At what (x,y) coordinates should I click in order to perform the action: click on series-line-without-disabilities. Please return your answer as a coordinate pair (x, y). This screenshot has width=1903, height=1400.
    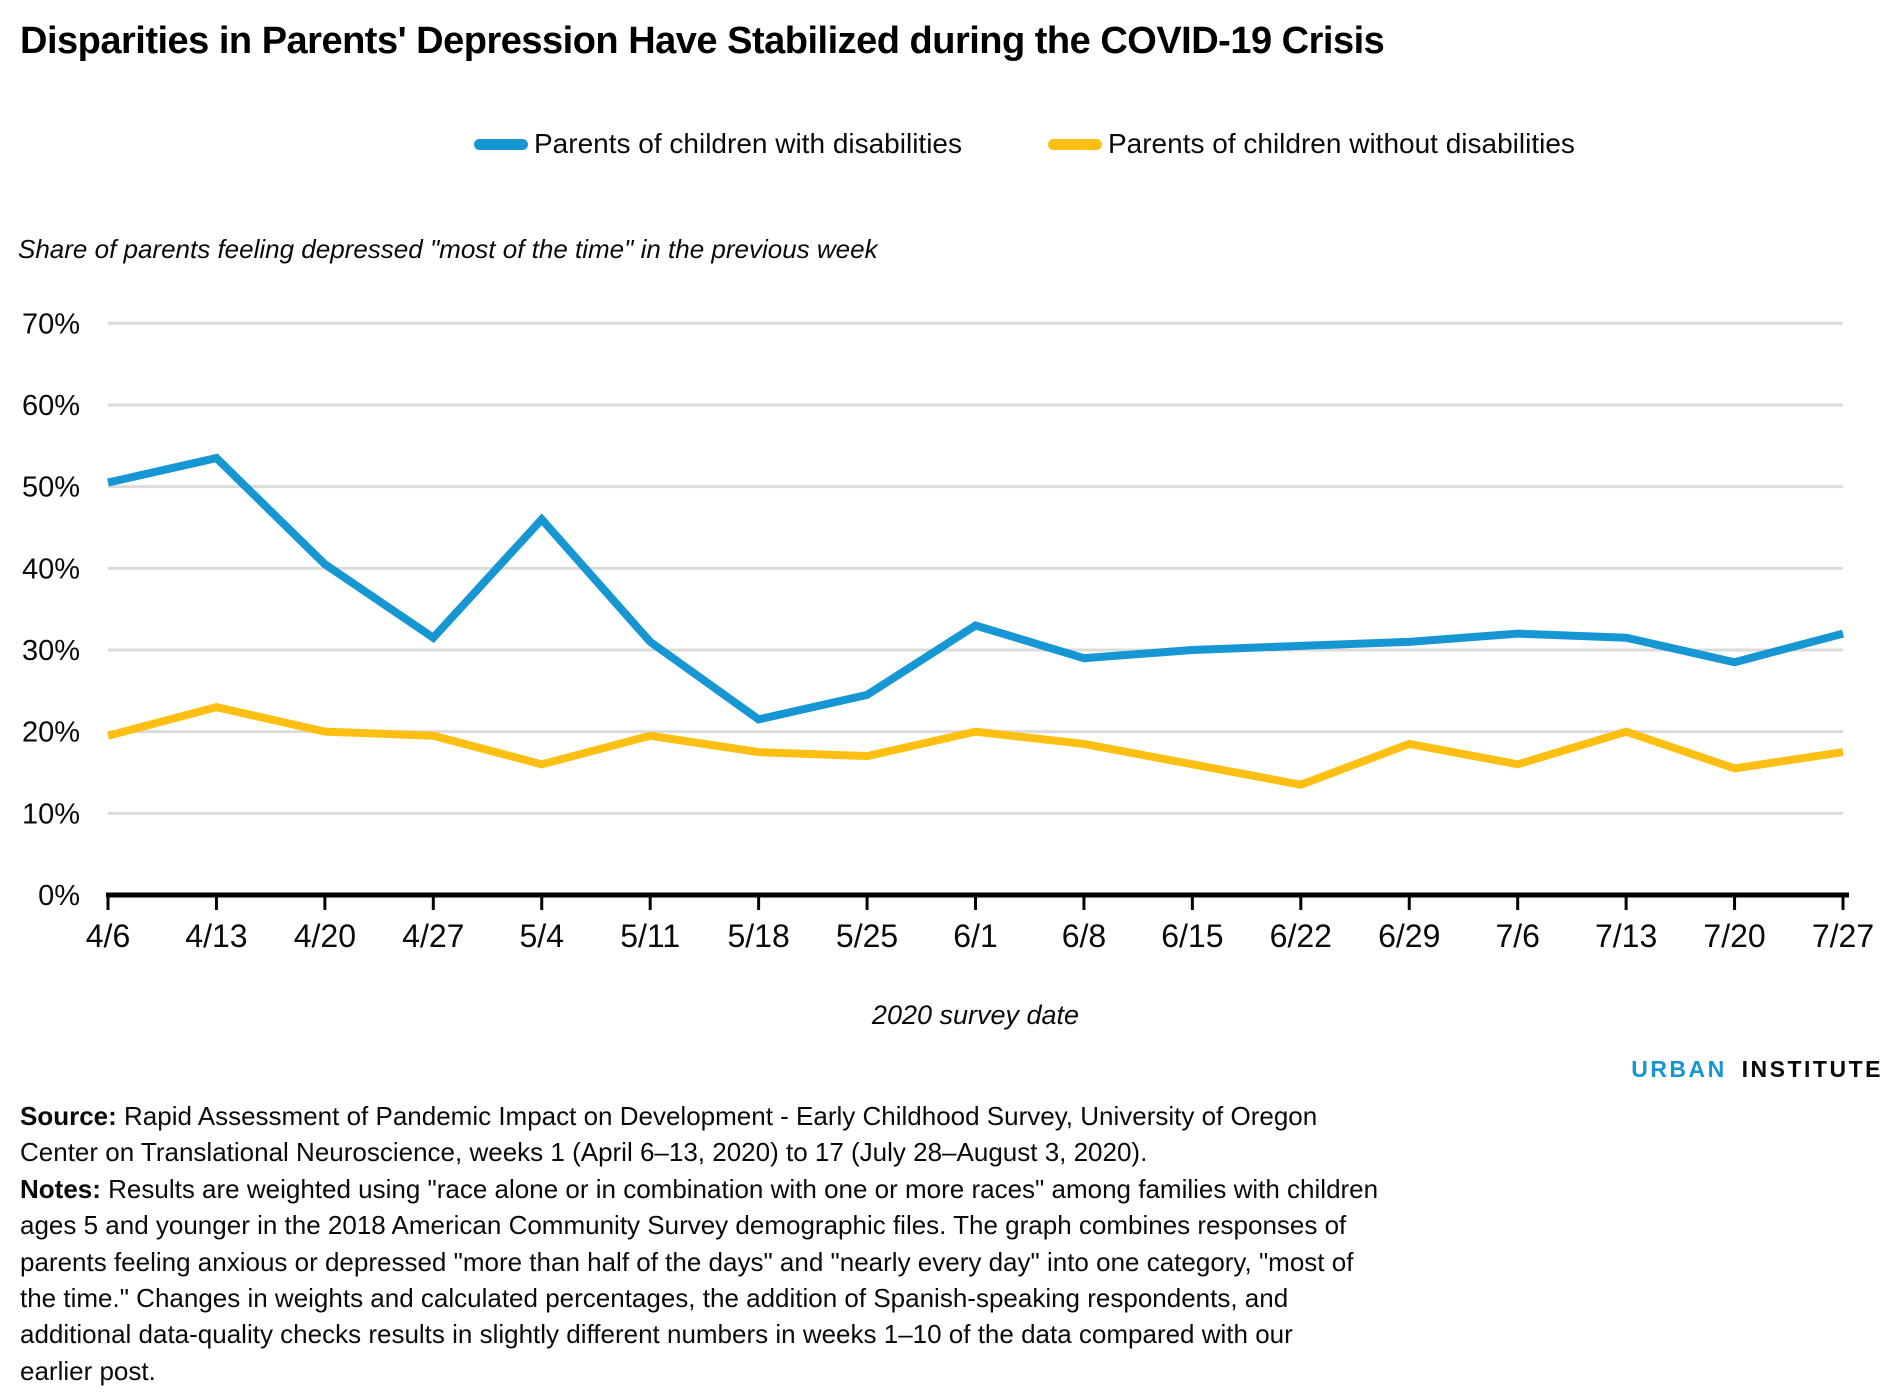
    Looking at the image, I should click on (975, 746).